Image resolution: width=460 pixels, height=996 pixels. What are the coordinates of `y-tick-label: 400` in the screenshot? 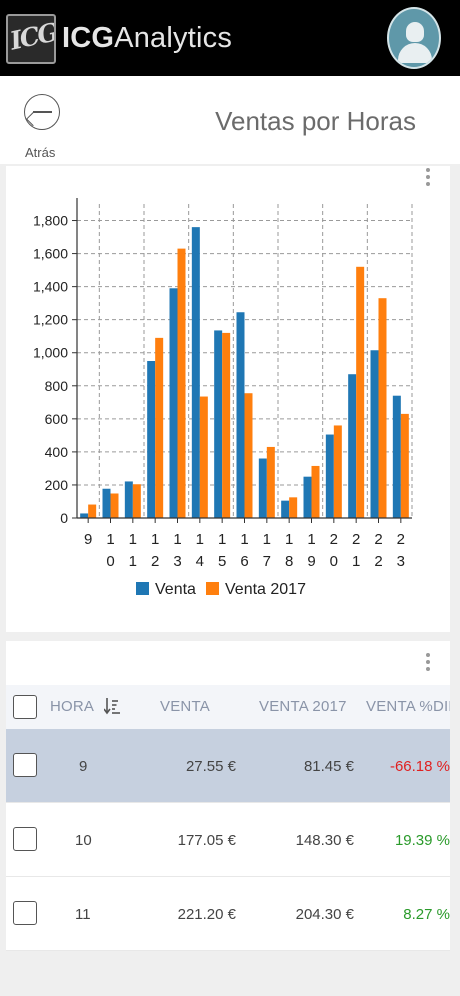 It's located at (57, 452).